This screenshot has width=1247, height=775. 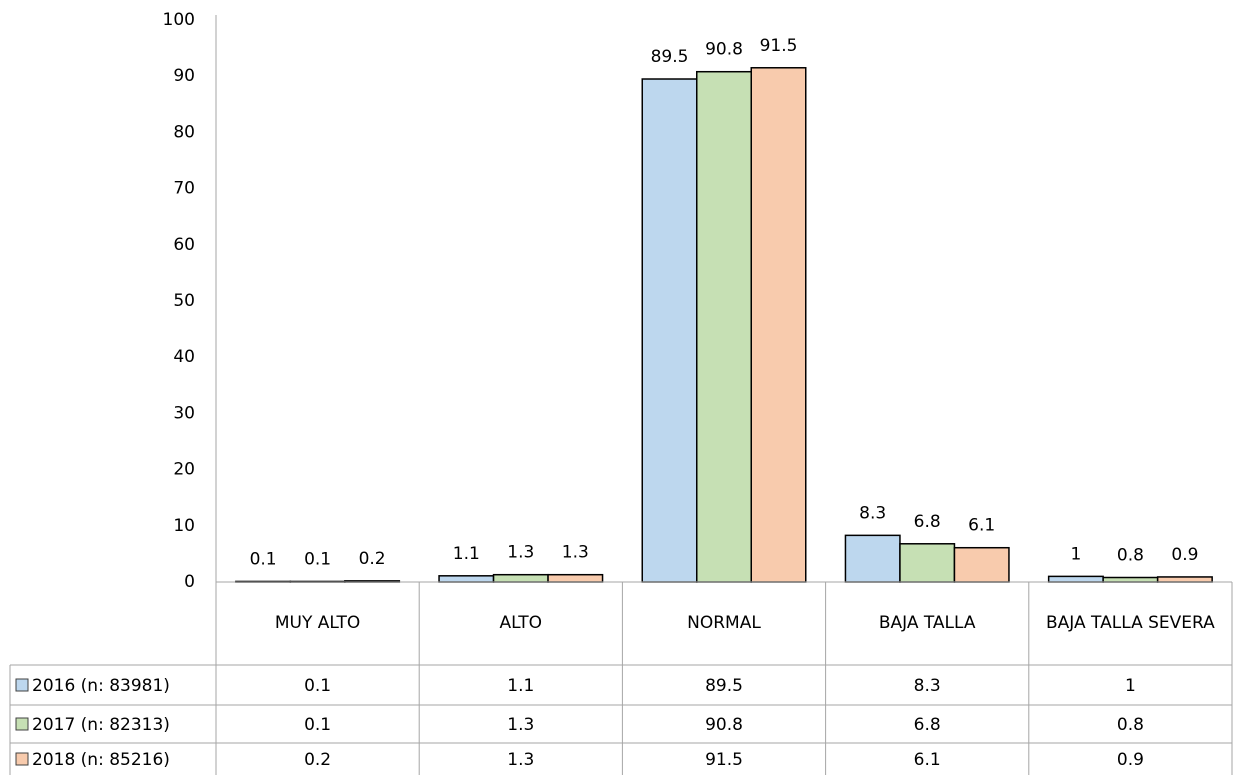 I want to click on table-cell: 6.8, so click(x=927, y=725).